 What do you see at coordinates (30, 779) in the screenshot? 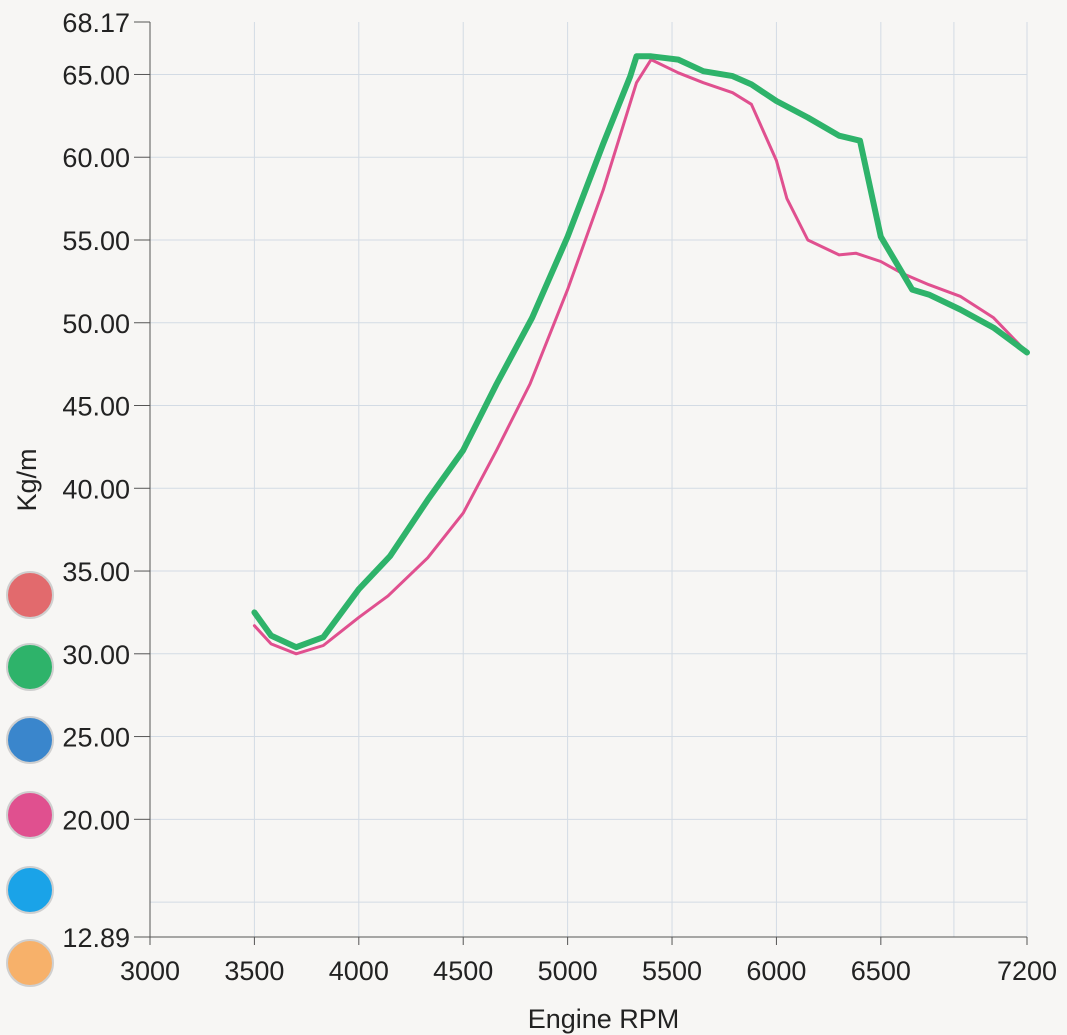
I see `legend` at bounding box center [30, 779].